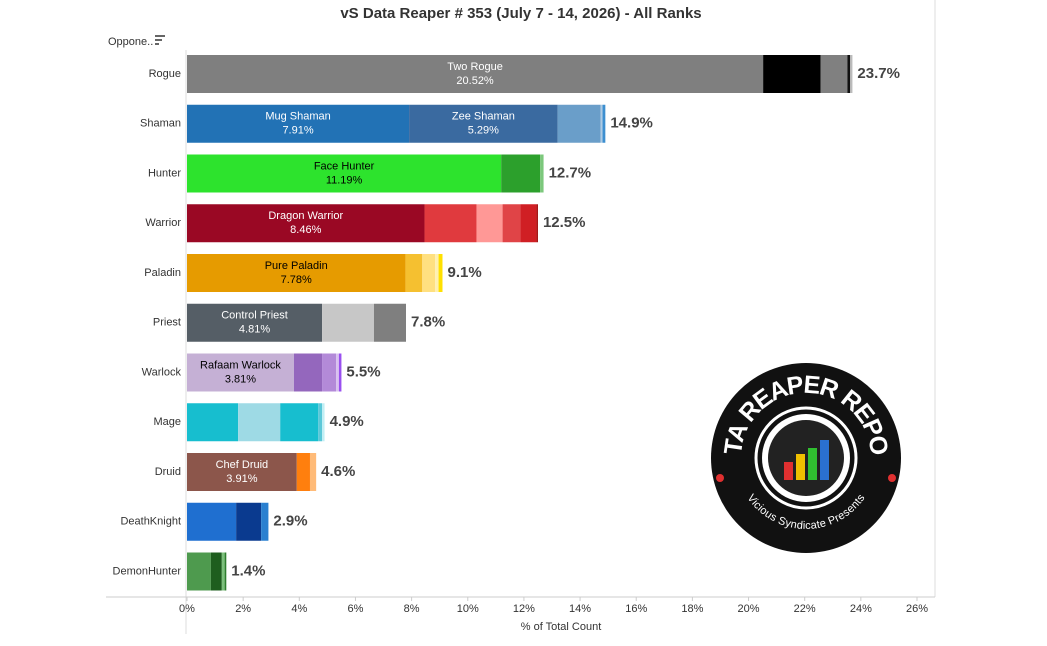 This screenshot has height=646, width=1047. I want to click on y-tick-label: Warrior, so click(163, 223).